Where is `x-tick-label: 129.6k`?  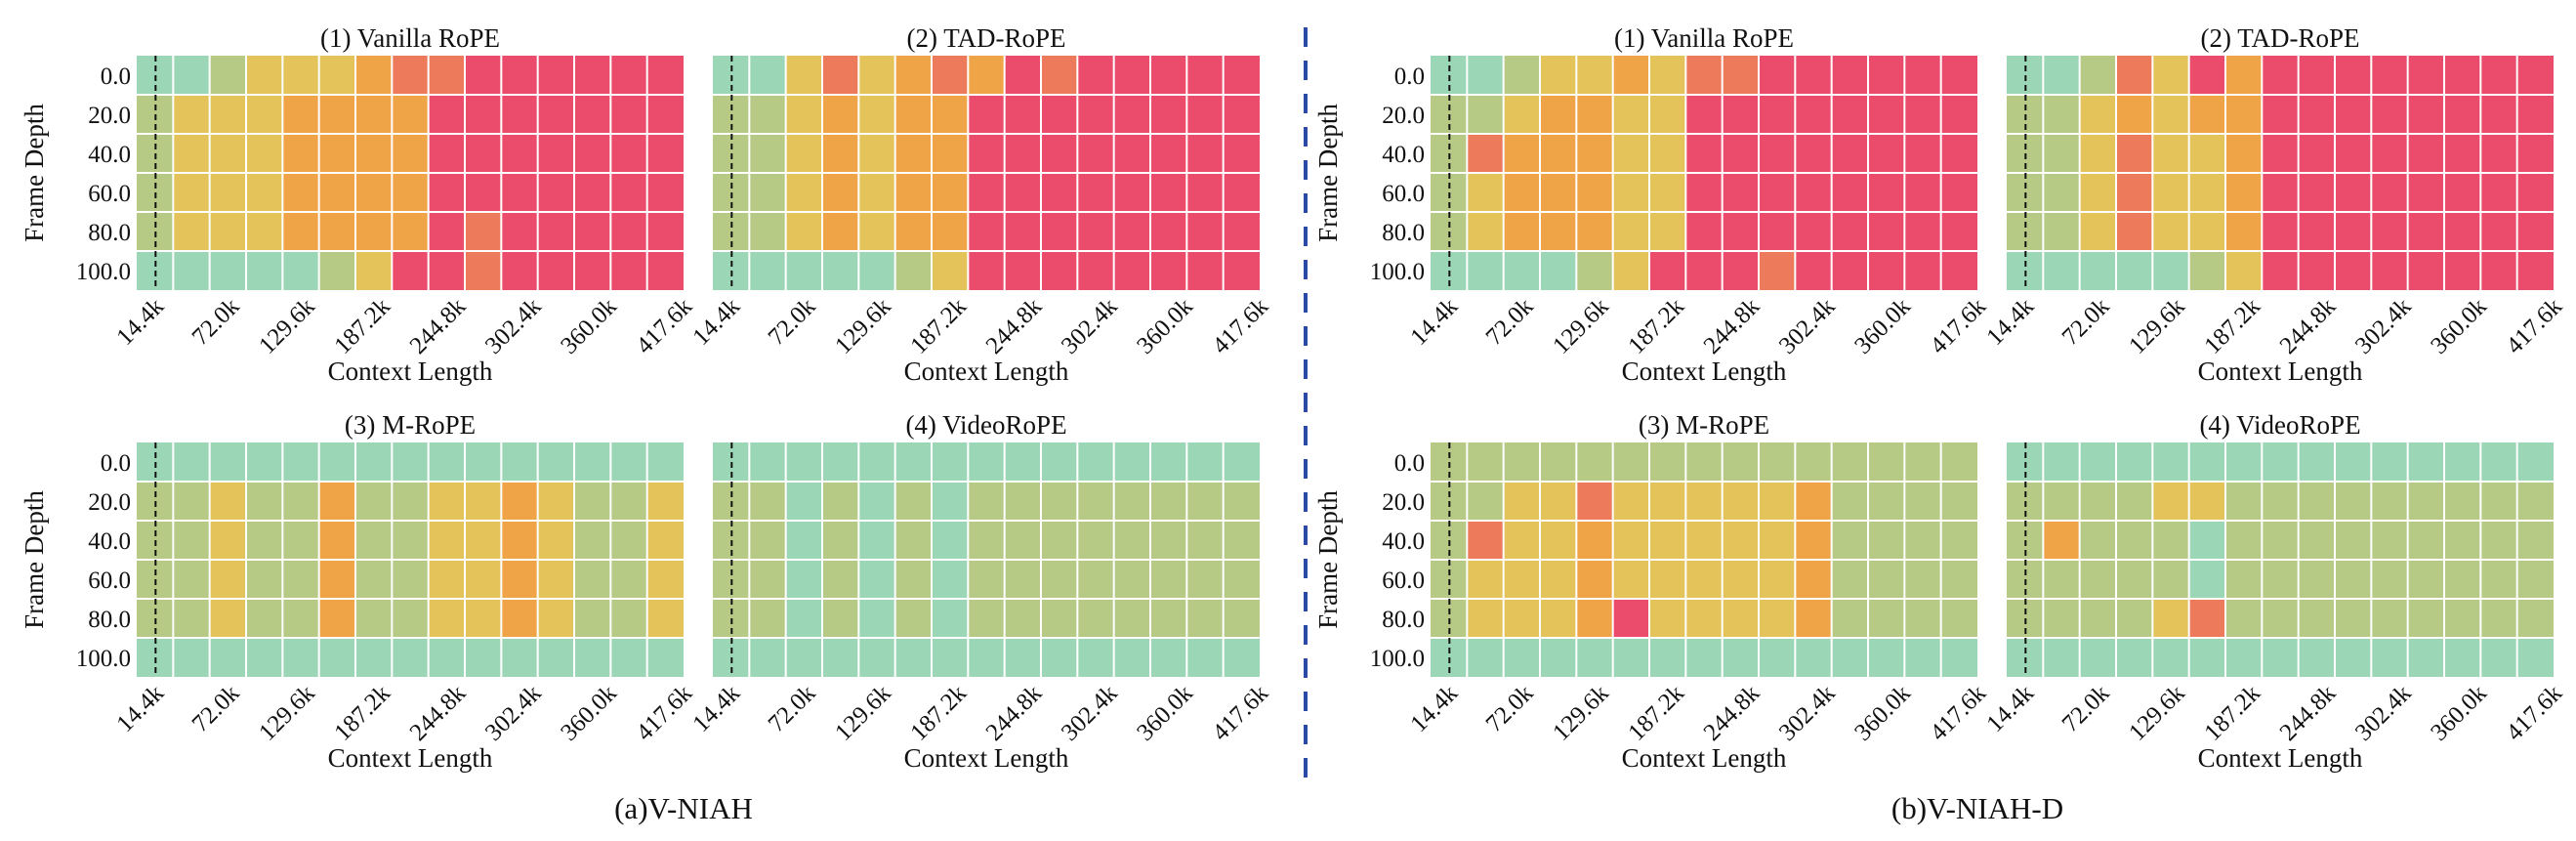 x-tick-label: 129.6k is located at coordinates (863, 326).